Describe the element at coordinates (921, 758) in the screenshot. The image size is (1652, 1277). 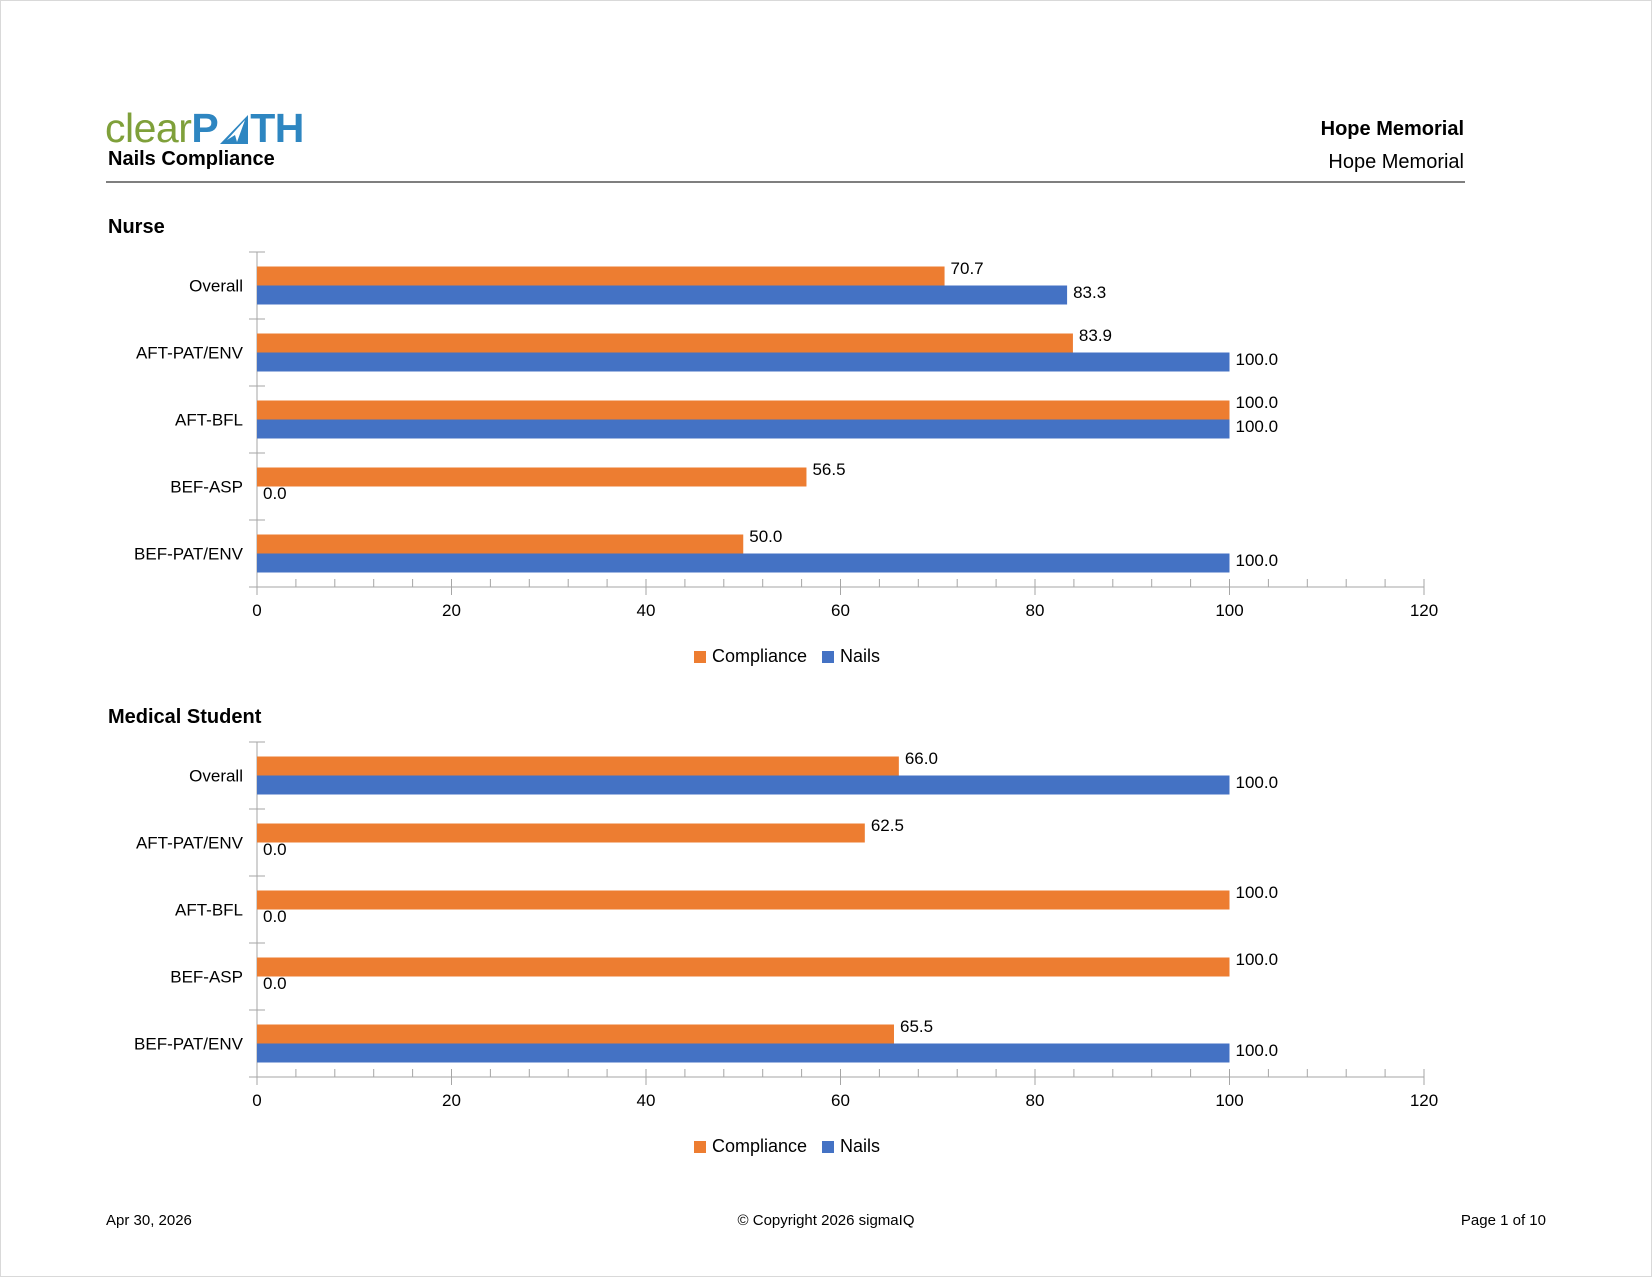
I see `data-label-compliance-overall: 66.0` at that location.